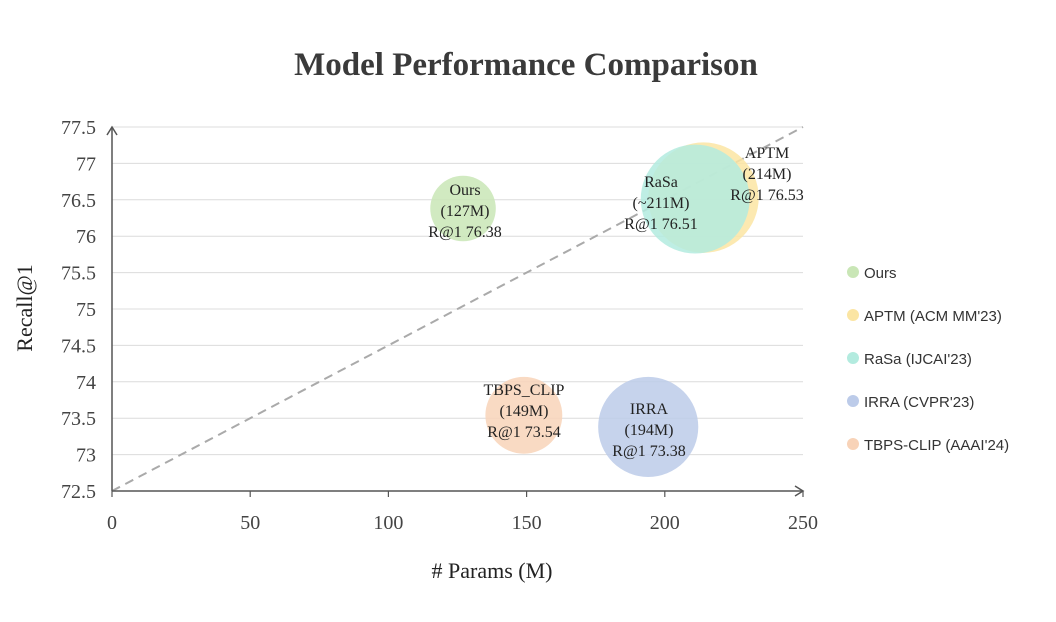 The width and height of the screenshot is (1056, 622). I want to click on y-tick-label: 77, so click(86, 164).